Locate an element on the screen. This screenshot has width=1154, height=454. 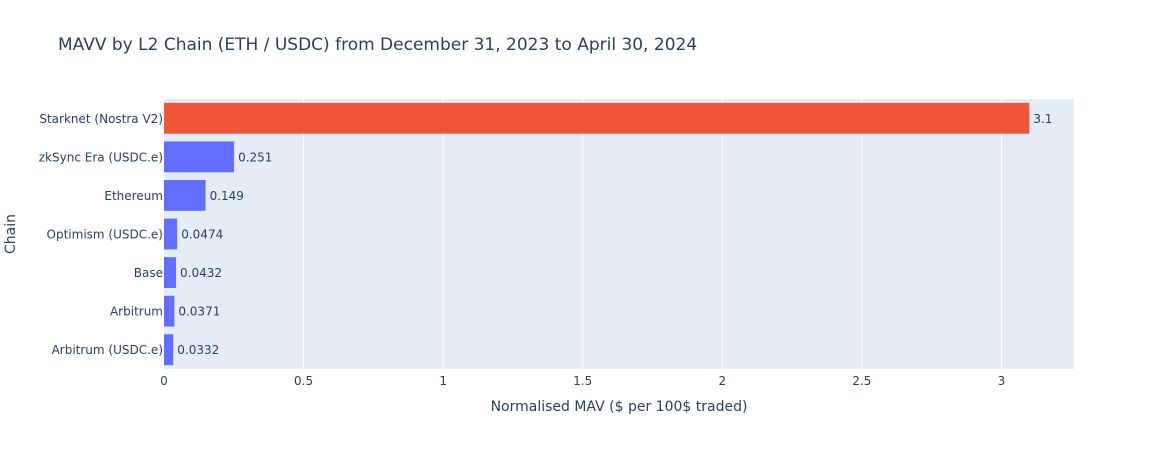
y-tick-label: Ethereum is located at coordinates (133, 196).